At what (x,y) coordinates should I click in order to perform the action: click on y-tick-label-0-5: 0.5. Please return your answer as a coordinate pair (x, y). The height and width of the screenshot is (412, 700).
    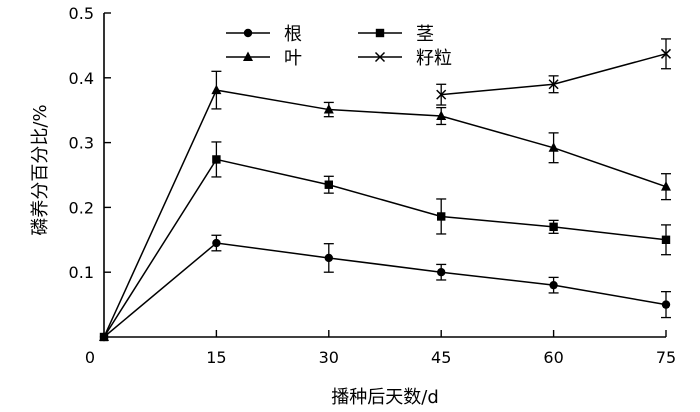
    Looking at the image, I should click on (81, 13).